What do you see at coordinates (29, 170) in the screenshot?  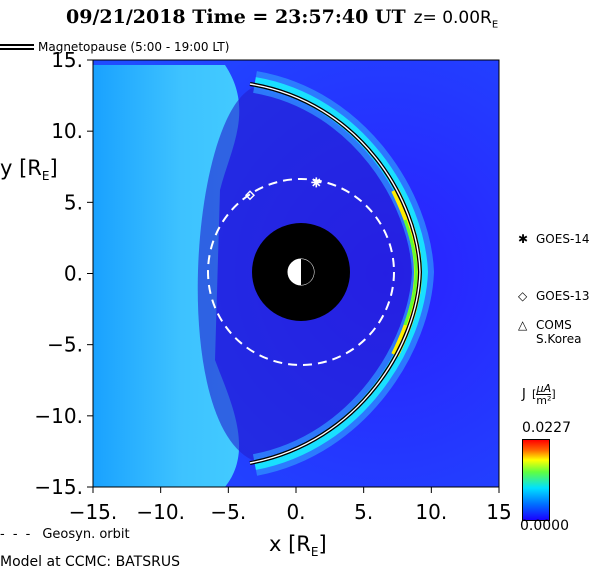 I see `y-axis-label: y [RE]` at bounding box center [29, 170].